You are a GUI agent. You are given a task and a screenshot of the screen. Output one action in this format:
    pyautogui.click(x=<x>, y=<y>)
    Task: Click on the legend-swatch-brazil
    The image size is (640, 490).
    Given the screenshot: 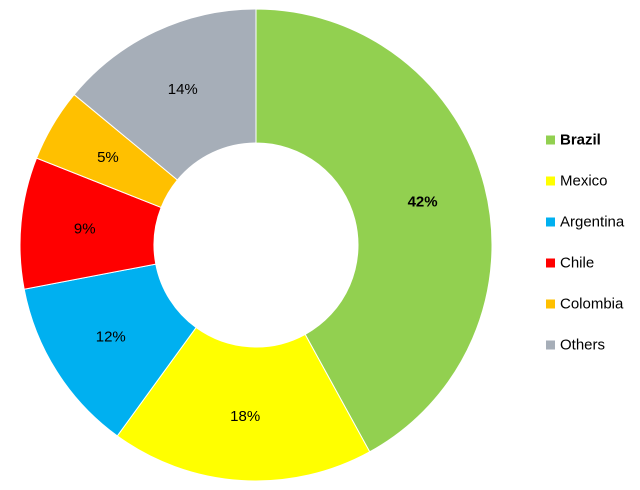 What is the action you would take?
    pyautogui.click(x=550, y=140)
    